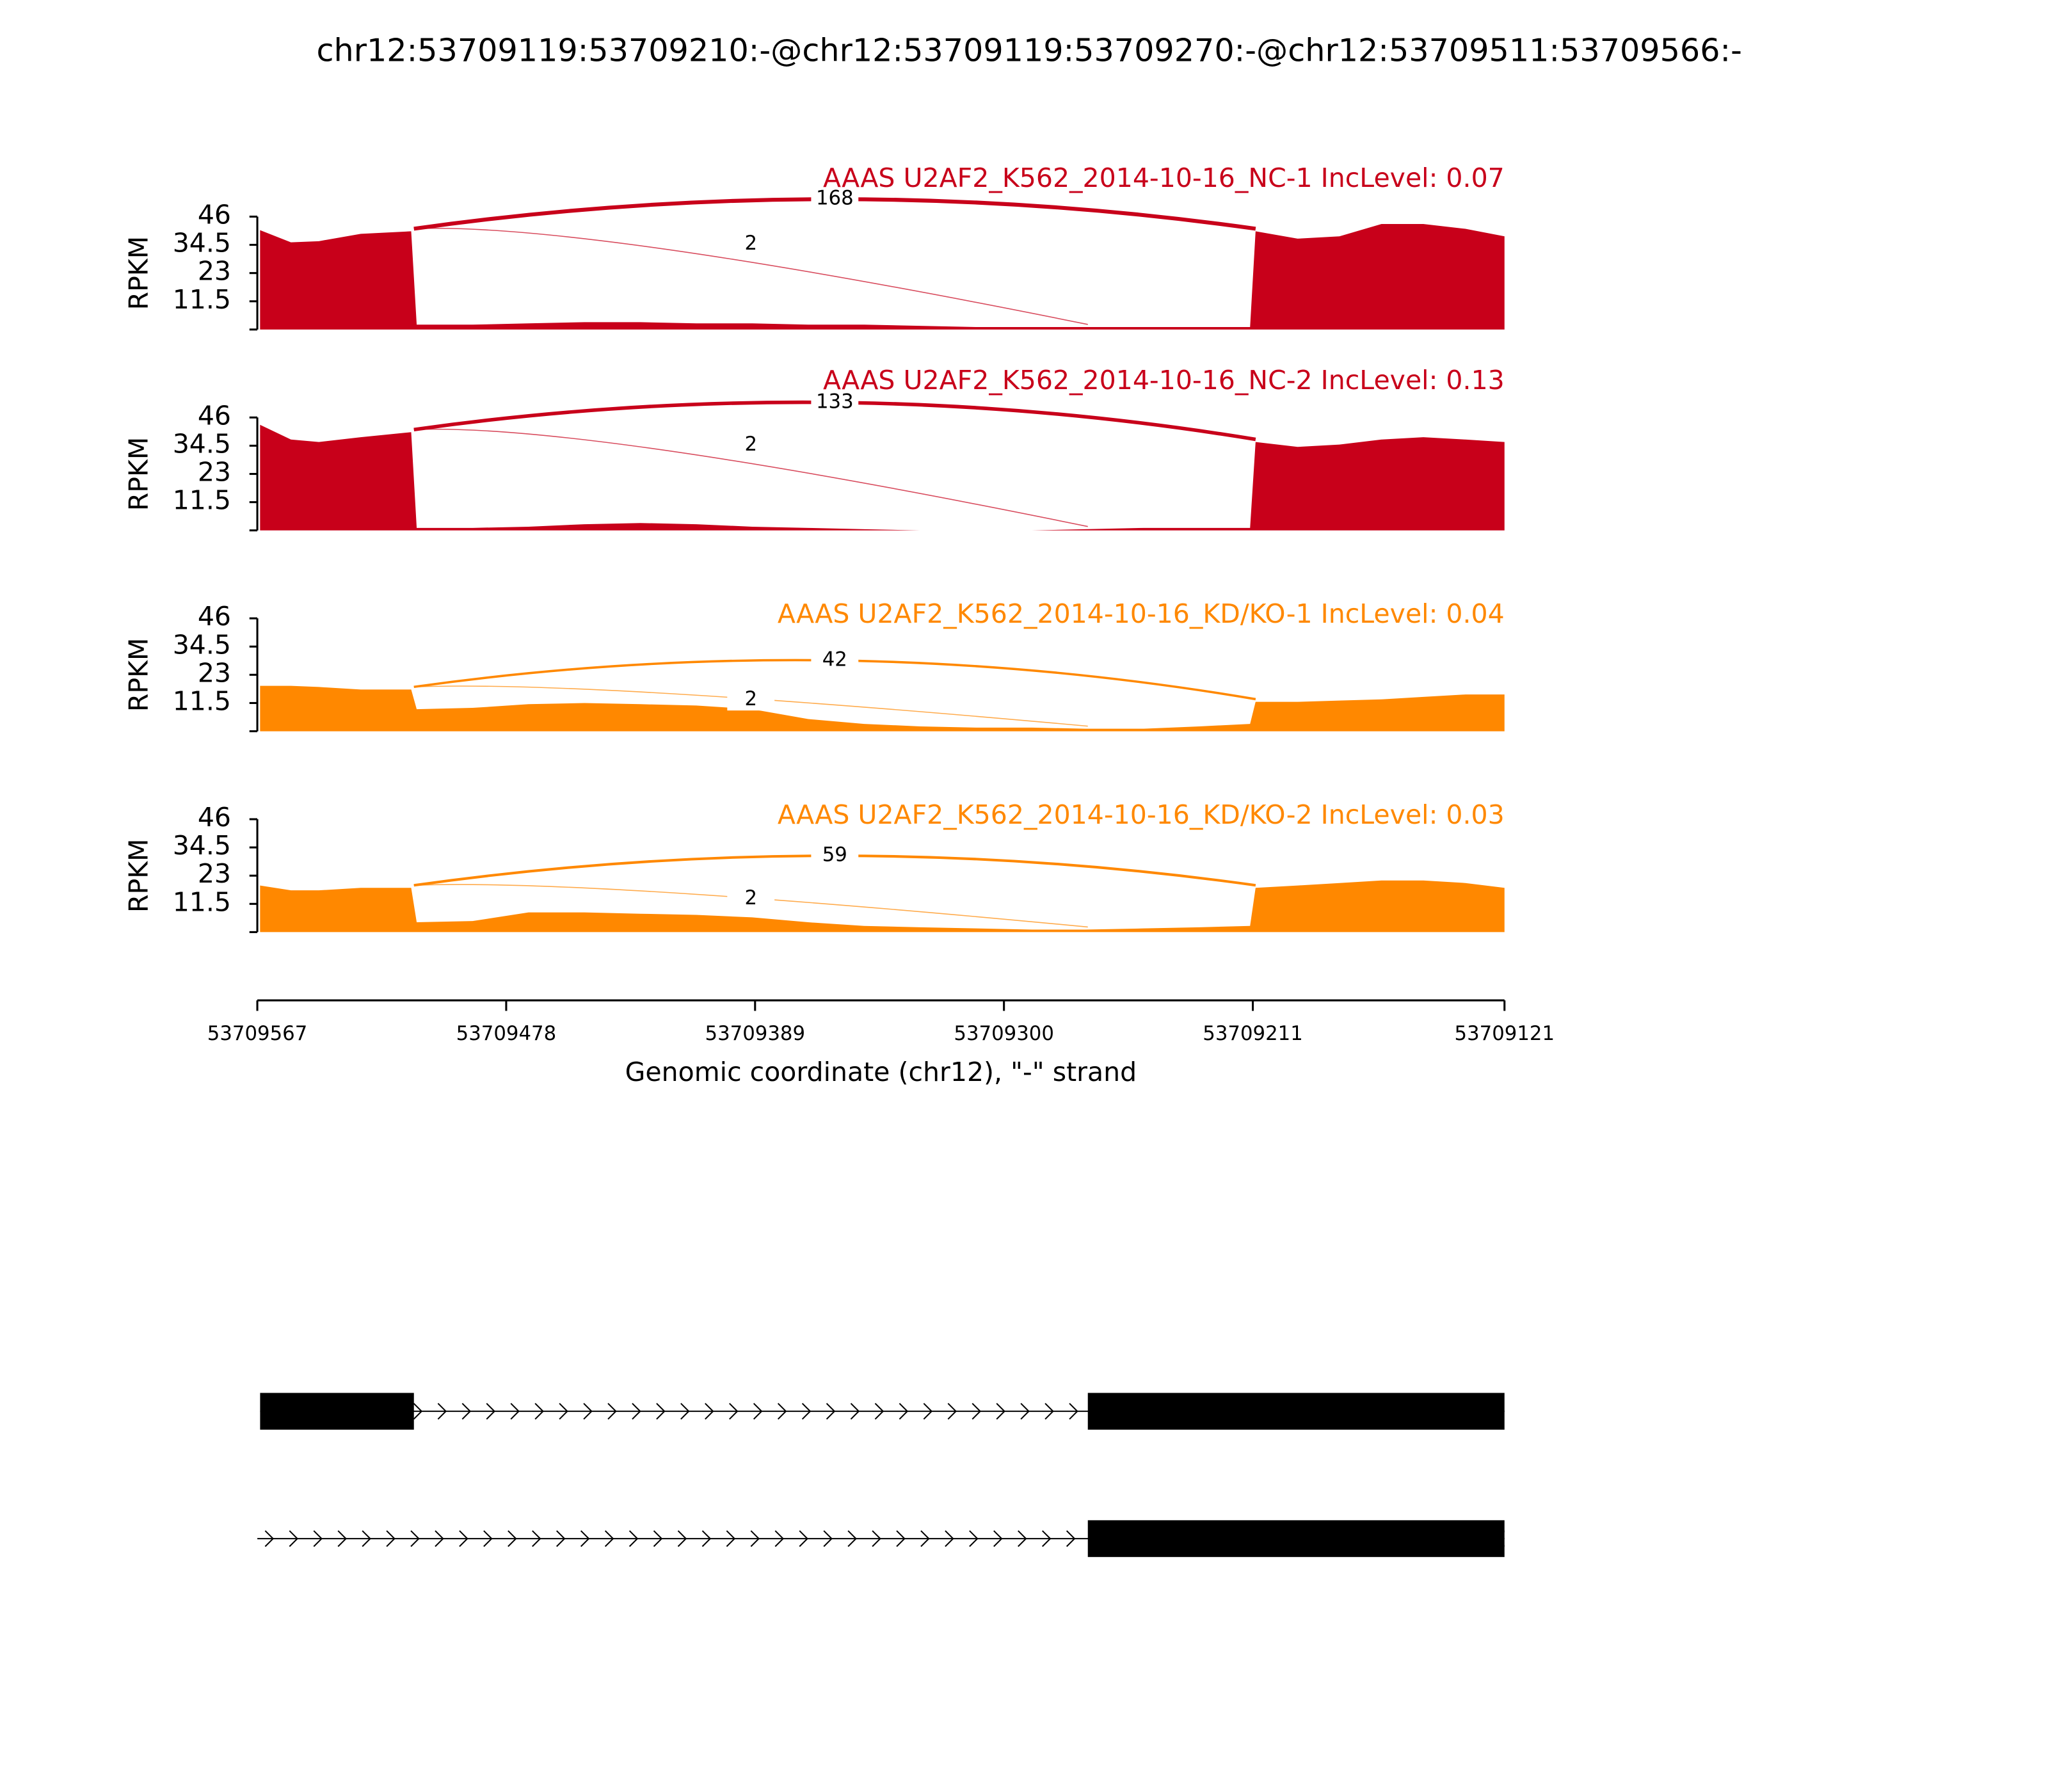 The height and width of the screenshot is (1792, 2048). What do you see at coordinates (834, 855) in the screenshot?
I see `junction-label: 59` at bounding box center [834, 855].